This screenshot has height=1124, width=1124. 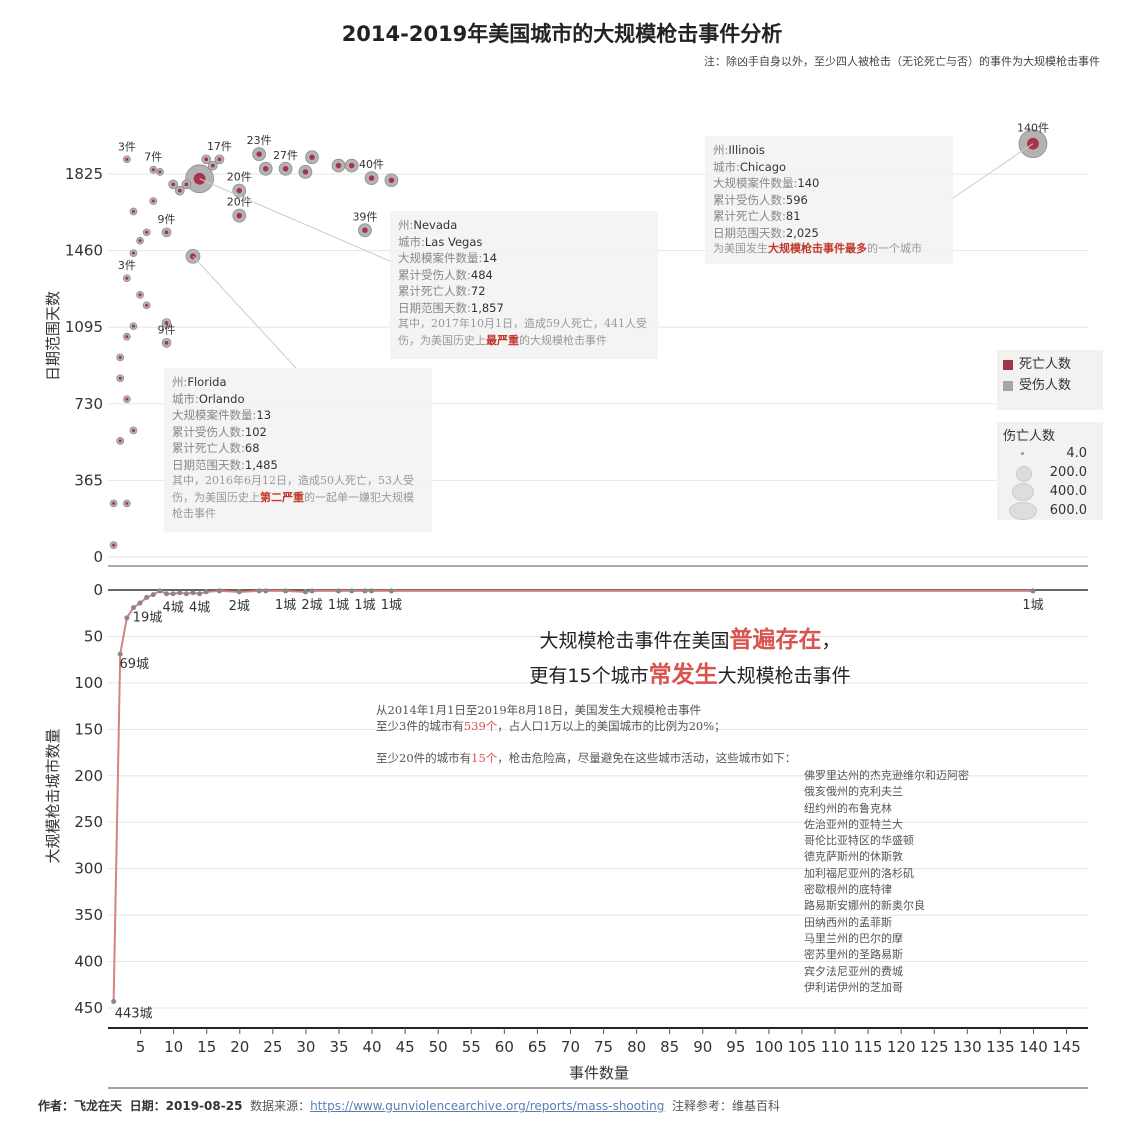 What do you see at coordinates (239, 1047) in the screenshot?
I see `x-tick-label: 20` at bounding box center [239, 1047].